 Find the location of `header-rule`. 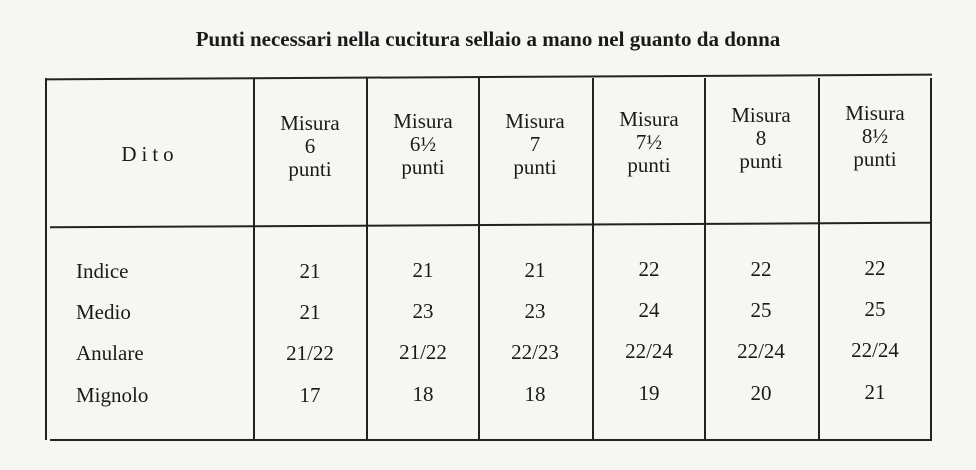

header-rule is located at coordinates (490, 225).